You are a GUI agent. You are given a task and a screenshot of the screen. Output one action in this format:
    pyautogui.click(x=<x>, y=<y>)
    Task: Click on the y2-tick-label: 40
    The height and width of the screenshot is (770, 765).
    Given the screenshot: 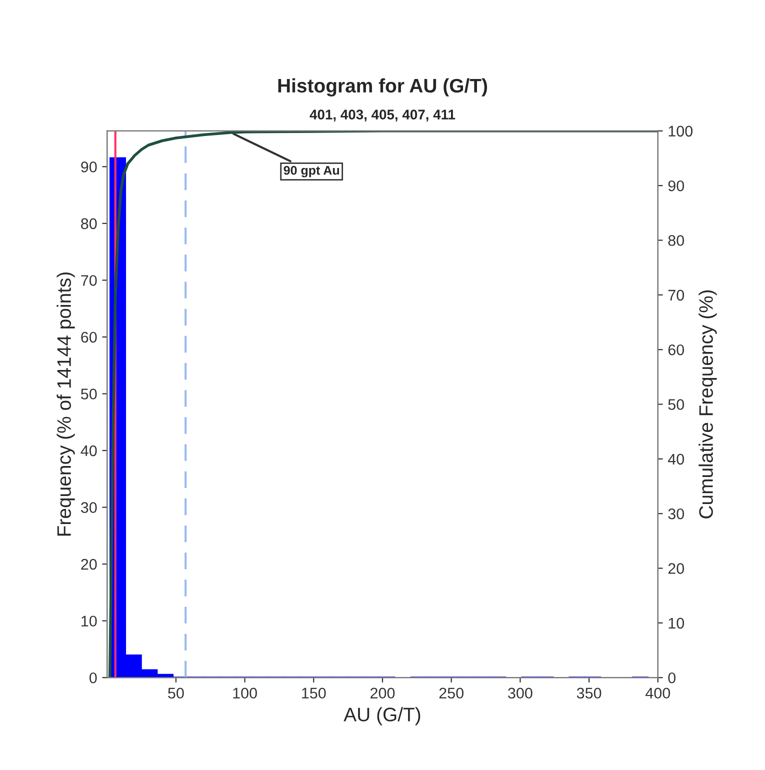 What is the action you would take?
    pyautogui.click(x=676, y=459)
    